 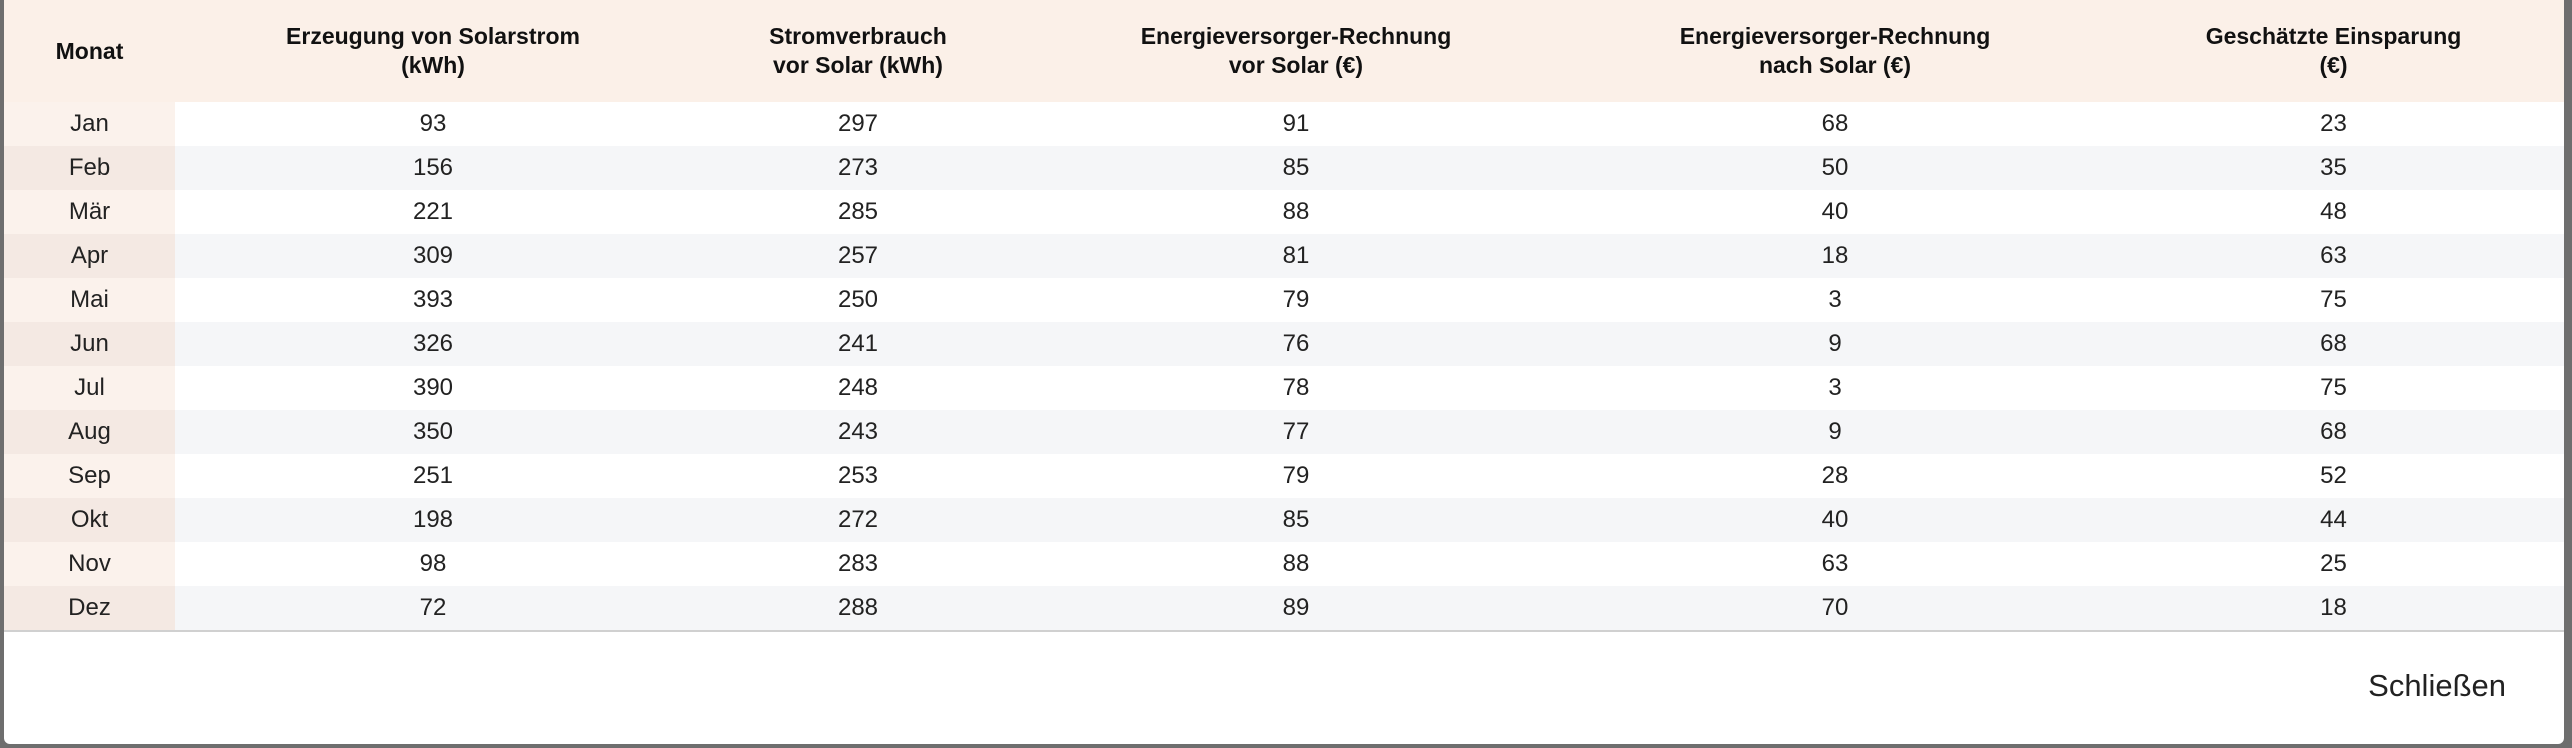 I want to click on value-cell: 93, so click(x=433, y=124).